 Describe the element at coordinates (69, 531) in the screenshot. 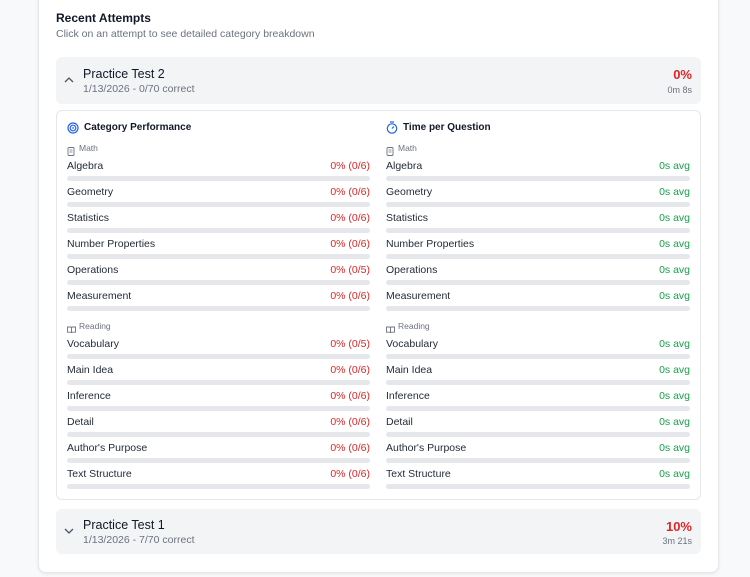

I see `chevron-down` at that location.